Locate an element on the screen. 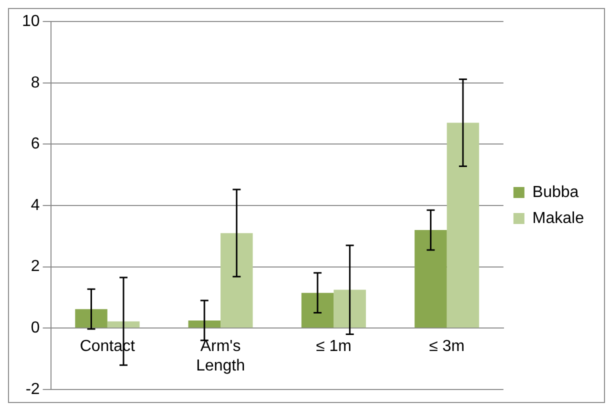 This screenshot has height=413, width=615. y-tick-label: -2 is located at coordinates (33, 389).